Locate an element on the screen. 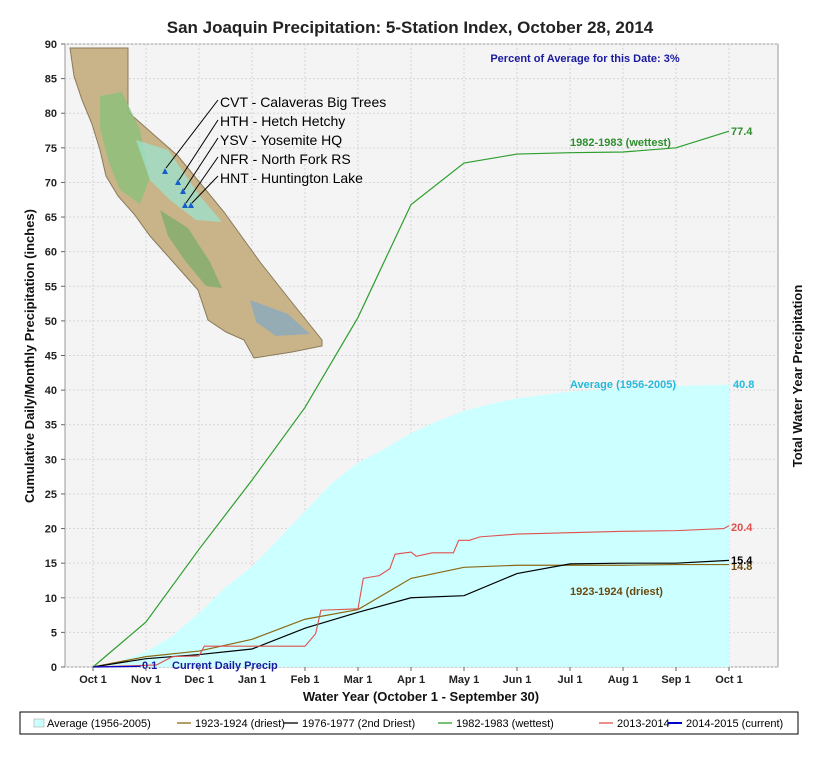 This screenshot has width=839, height=759. end-value-label: 14.8 is located at coordinates (741, 567).